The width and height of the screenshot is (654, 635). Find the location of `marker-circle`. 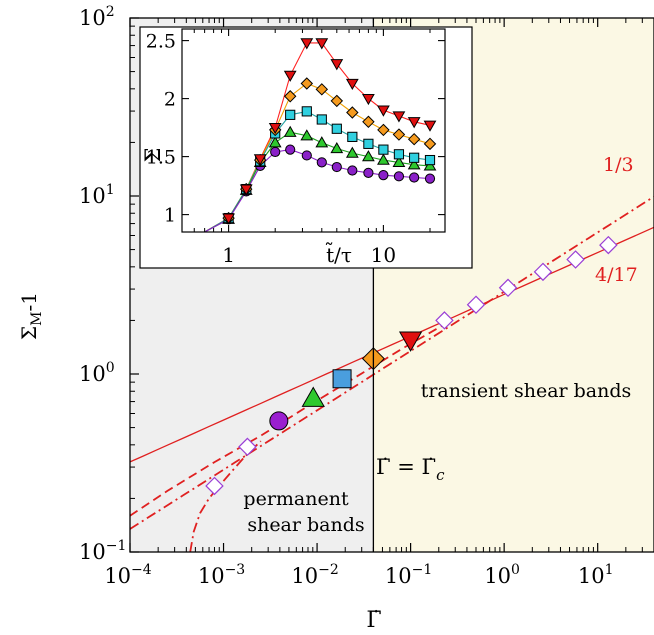

marker-circle is located at coordinates (279, 421).